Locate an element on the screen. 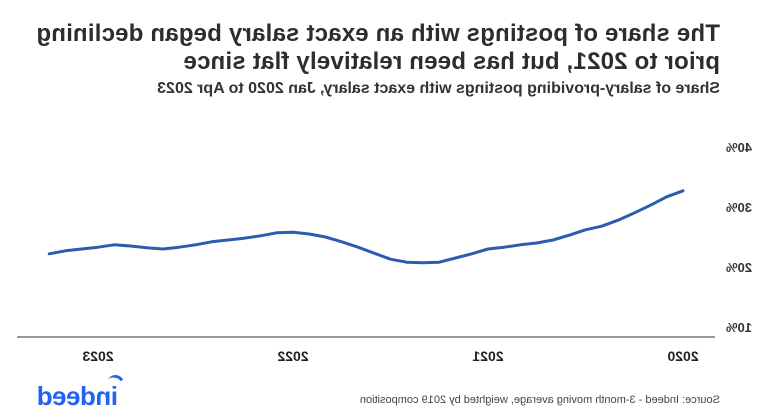 This screenshot has height=419, width=768. indeed-logo: indeed is located at coordinates (82, 392).